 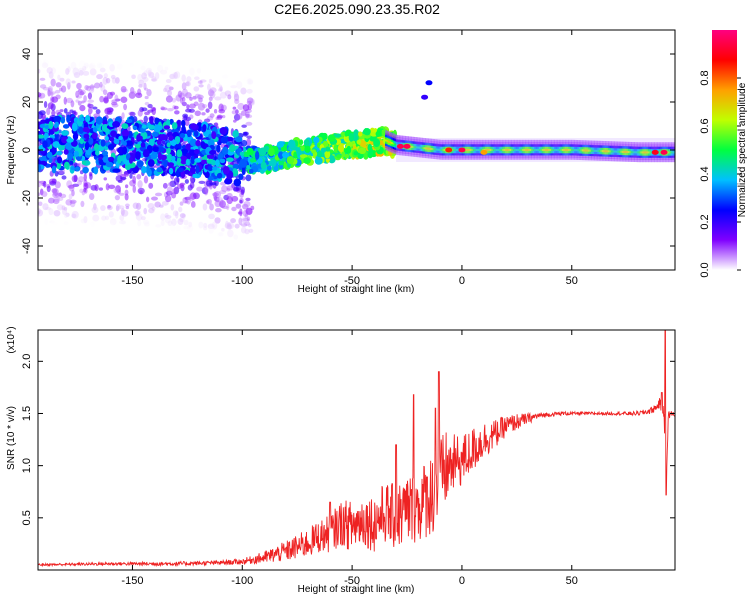 What do you see at coordinates (11, 339) in the screenshot?
I see `snr-y-multiplier: (x10⁴)` at bounding box center [11, 339].